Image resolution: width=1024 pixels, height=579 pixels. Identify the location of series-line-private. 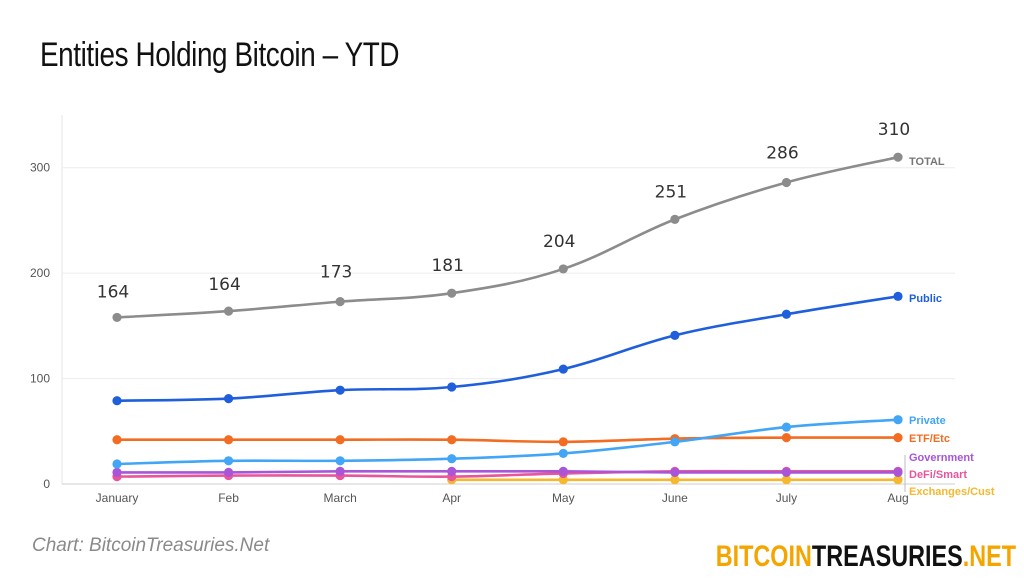
(507, 442).